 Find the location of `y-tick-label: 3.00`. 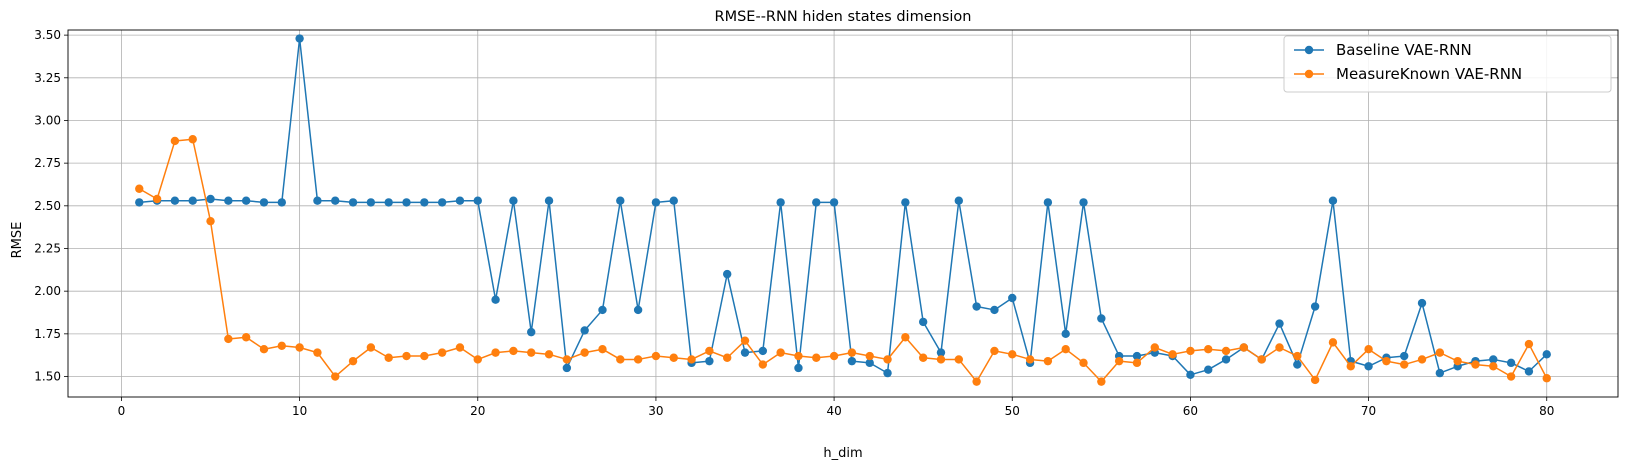

y-tick-label: 3.00 is located at coordinates (47, 120).